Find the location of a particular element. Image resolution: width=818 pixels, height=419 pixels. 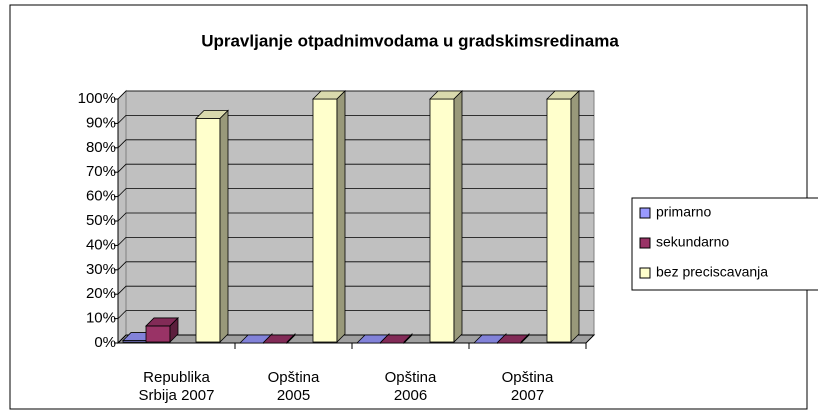

y-tick-label: 20% is located at coordinates (101, 293).